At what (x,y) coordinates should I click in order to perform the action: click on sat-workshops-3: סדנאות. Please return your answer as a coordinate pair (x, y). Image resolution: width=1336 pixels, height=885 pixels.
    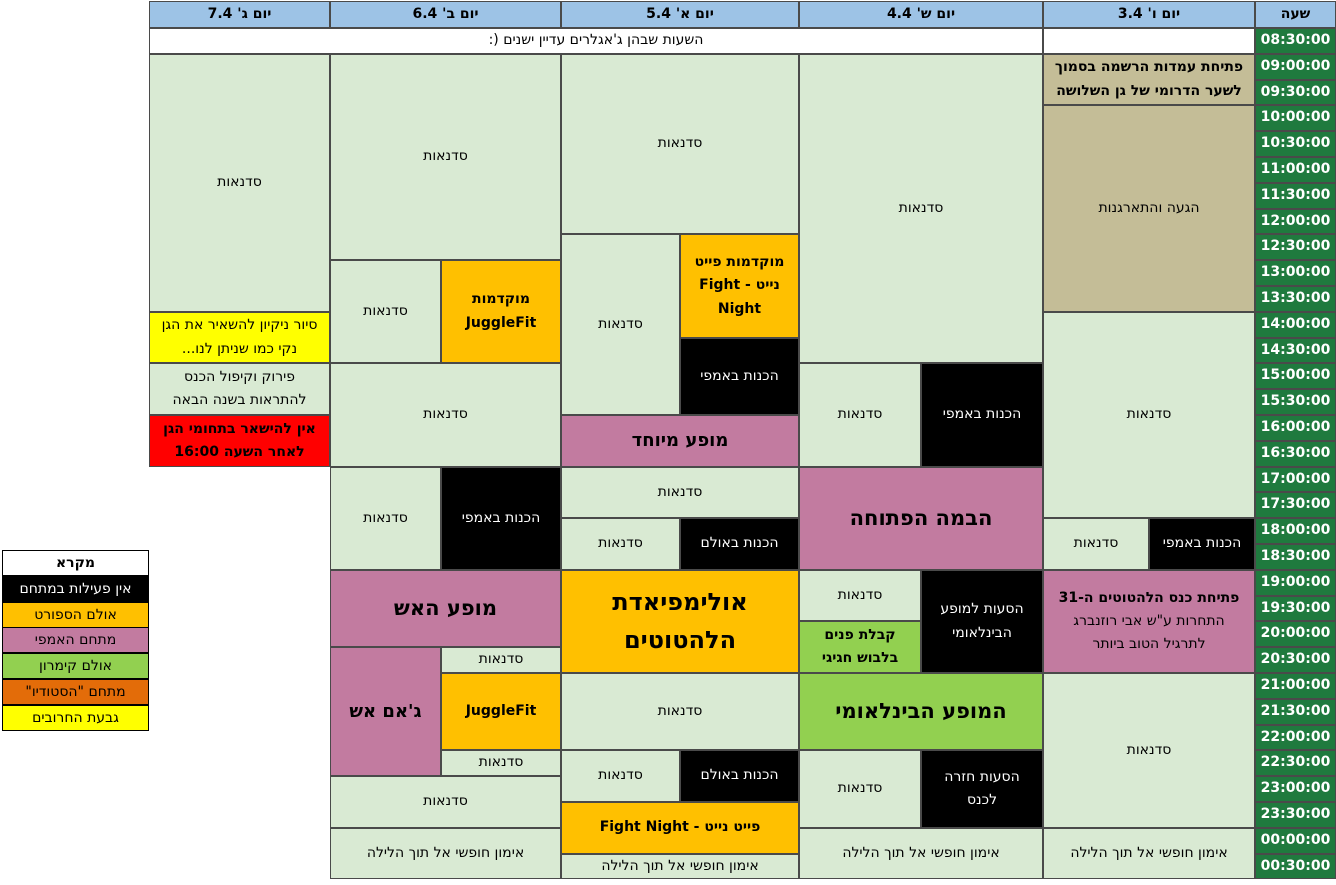
    Looking at the image, I should click on (860, 595).